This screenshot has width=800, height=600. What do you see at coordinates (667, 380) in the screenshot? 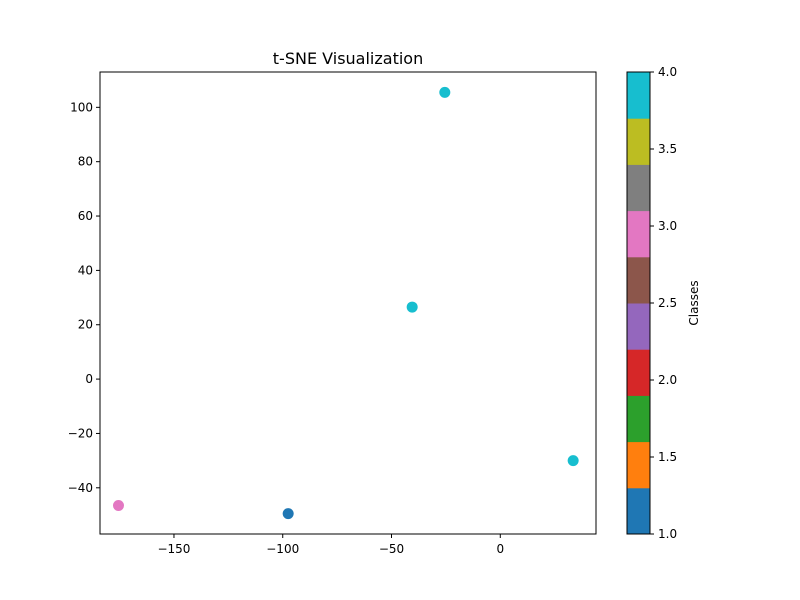
I see `colorbar-tick-label: 2.0` at bounding box center [667, 380].